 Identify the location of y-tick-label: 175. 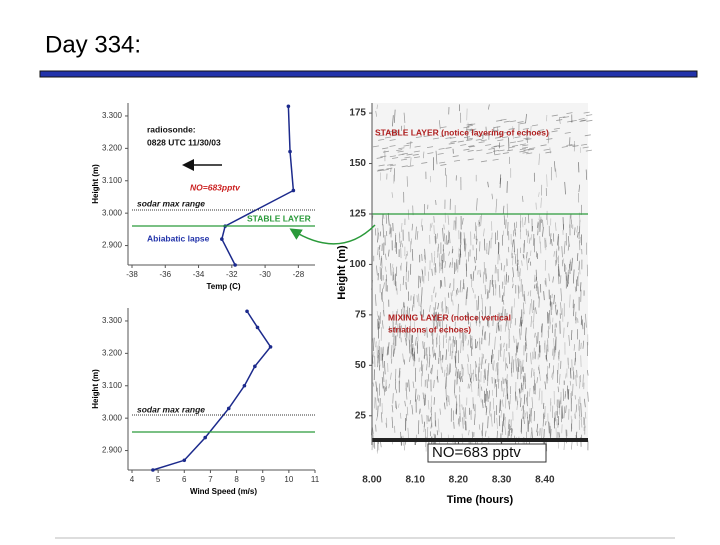
(357, 113).